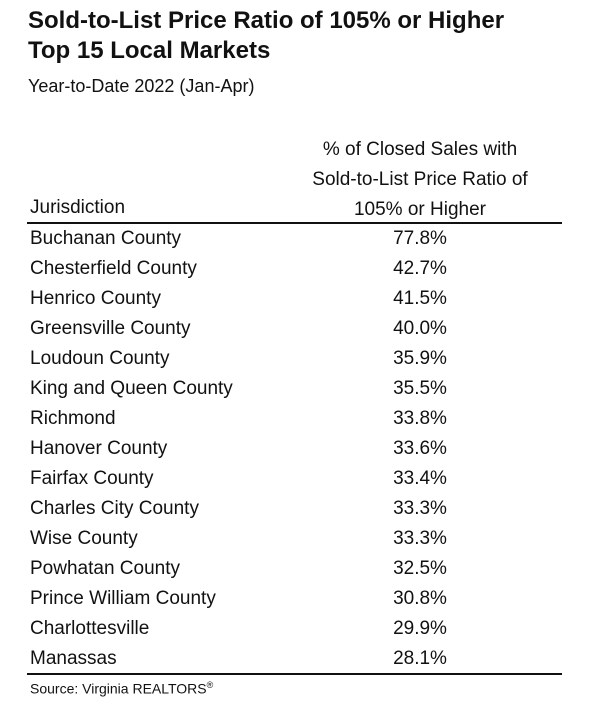  What do you see at coordinates (294, 223) in the screenshot?
I see `header-rule` at bounding box center [294, 223].